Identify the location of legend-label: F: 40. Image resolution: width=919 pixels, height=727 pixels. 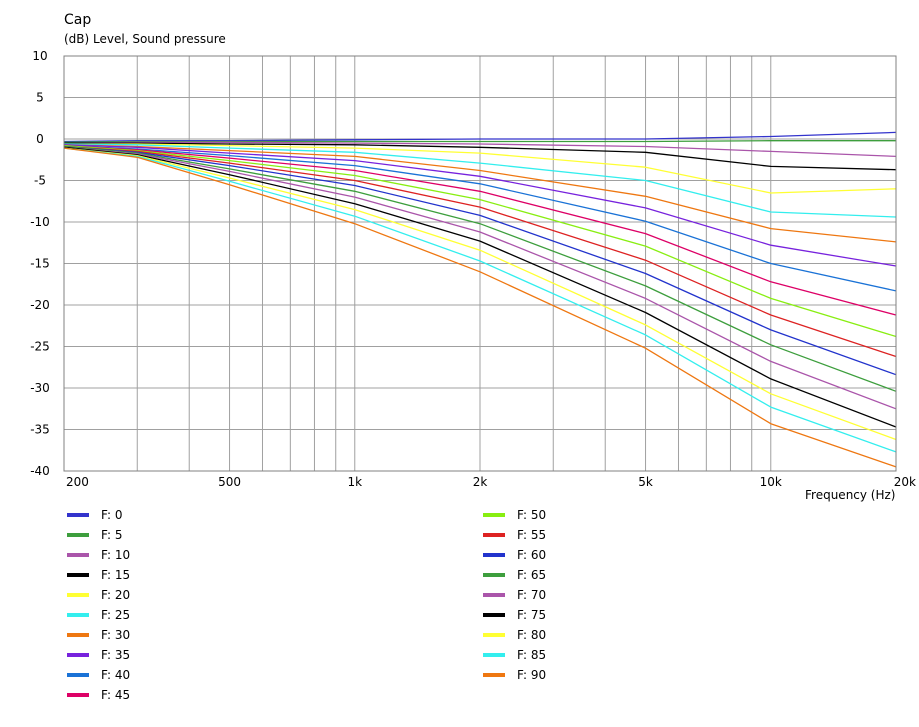
(116, 675).